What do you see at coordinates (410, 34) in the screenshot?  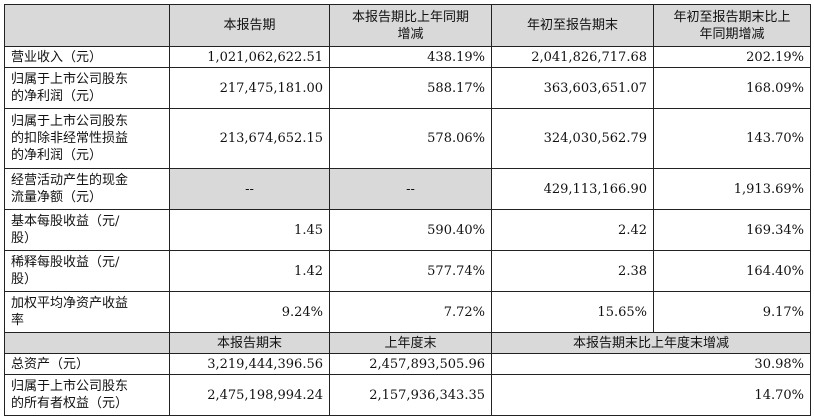 I see `header-current-period-yoy-line2: 增减` at bounding box center [410, 34].